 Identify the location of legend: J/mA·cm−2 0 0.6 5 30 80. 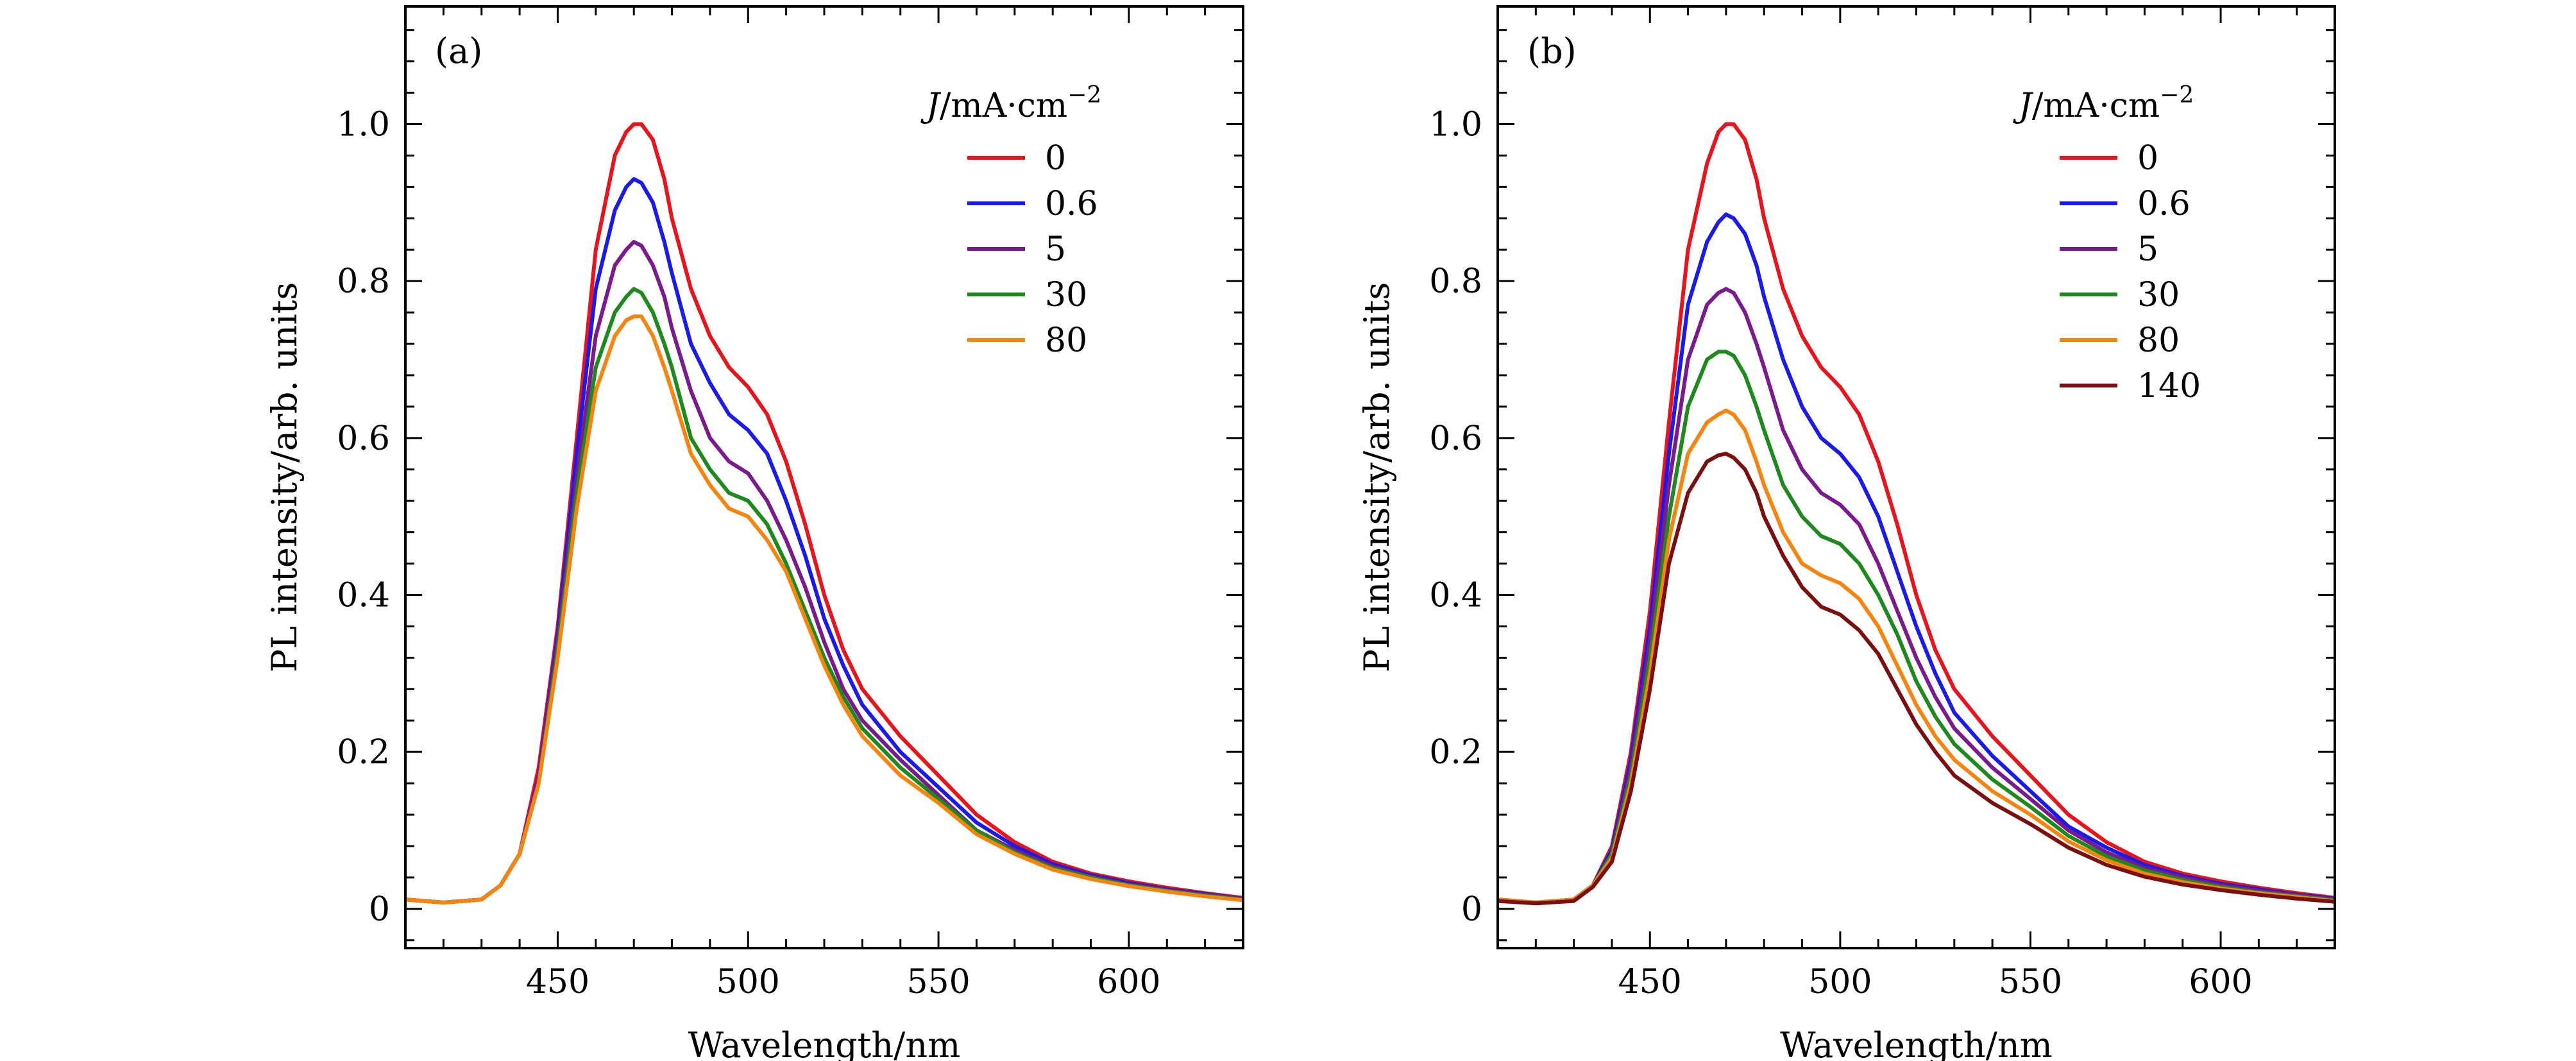
(1010, 221).